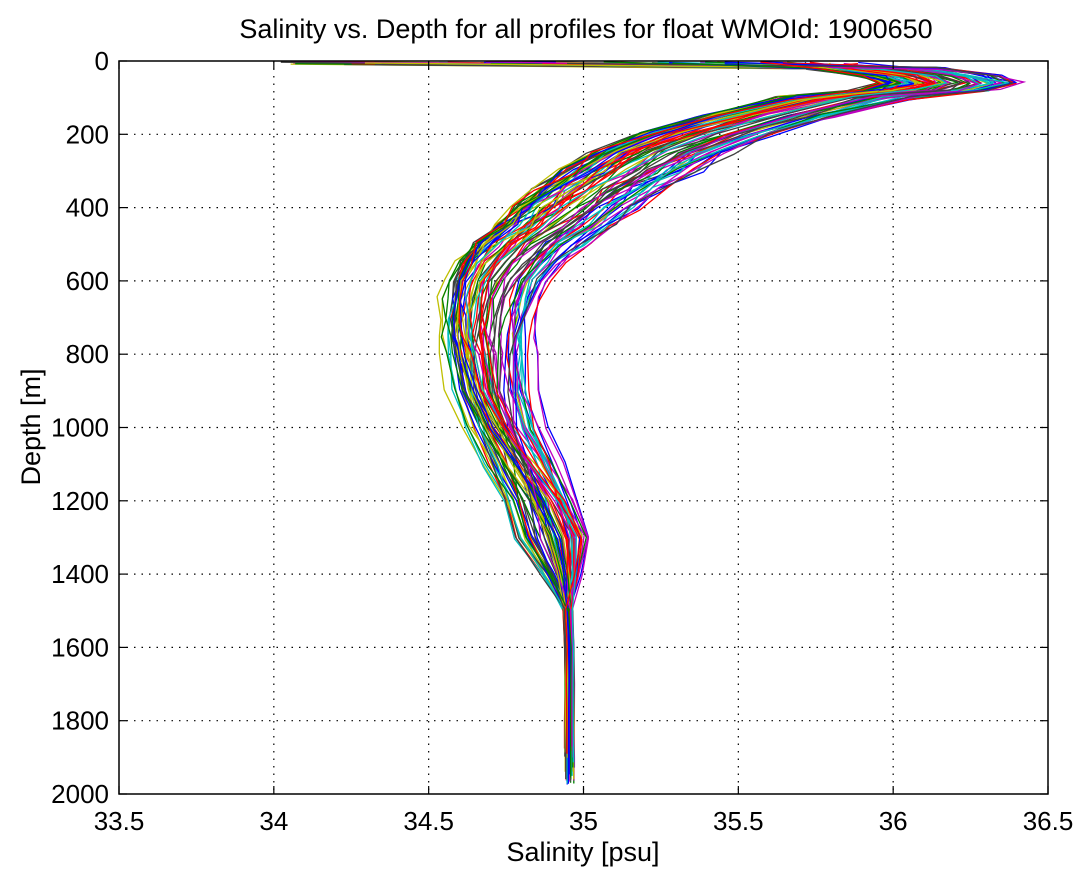 This screenshot has width=1083, height=871. Describe the element at coordinates (119, 821) in the screenshot. I see `x-tick-label: 33.5` at that location.